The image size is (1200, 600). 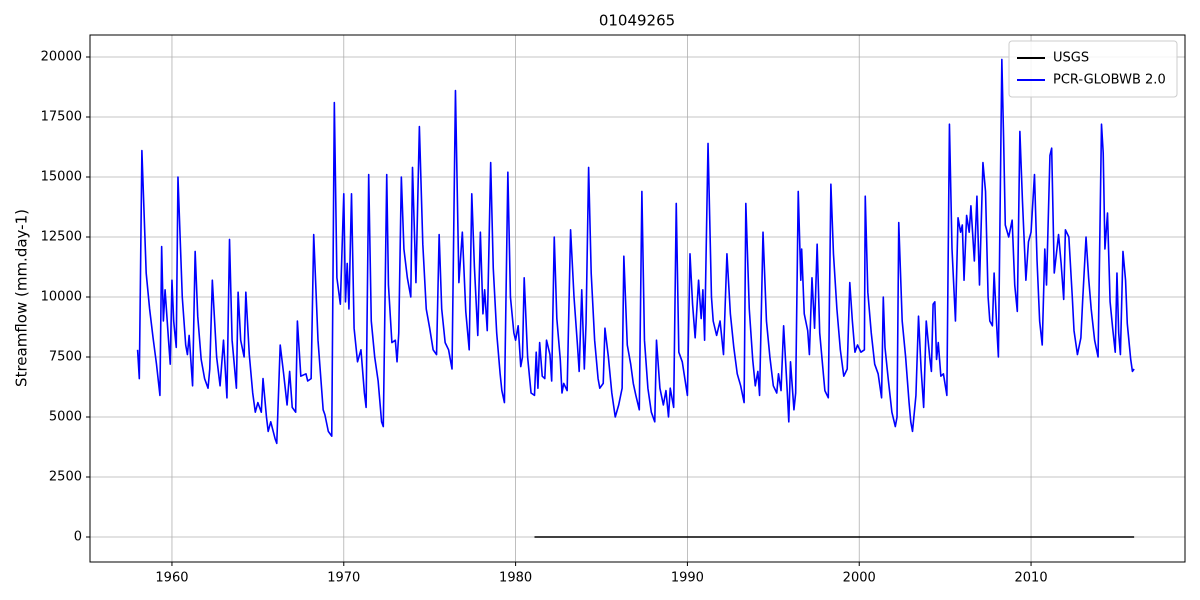 What do you see at coordinates (859, 578) in the screenshot?
I see `x-tick-label: 2000` at bounding box center [859, 578].